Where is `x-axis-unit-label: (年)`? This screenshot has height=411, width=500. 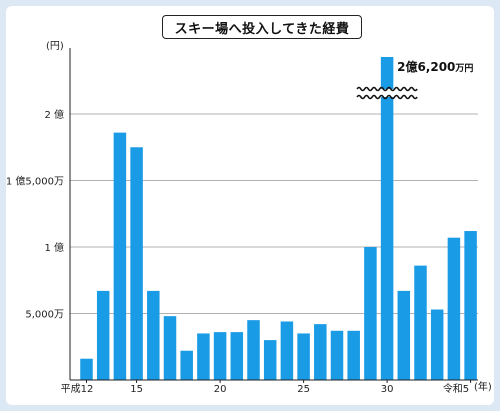
x-axis-unit-label: (年) is located at coordinates (483, 386).